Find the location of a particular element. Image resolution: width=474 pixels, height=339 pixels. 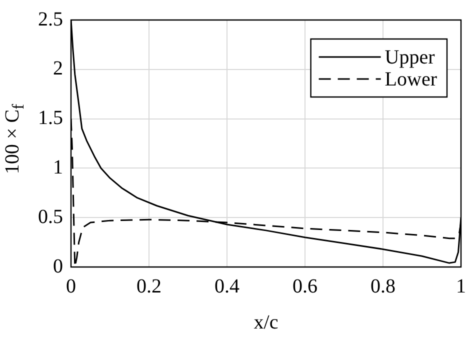

legend-label: Lower is located at coordinates (411, 79).